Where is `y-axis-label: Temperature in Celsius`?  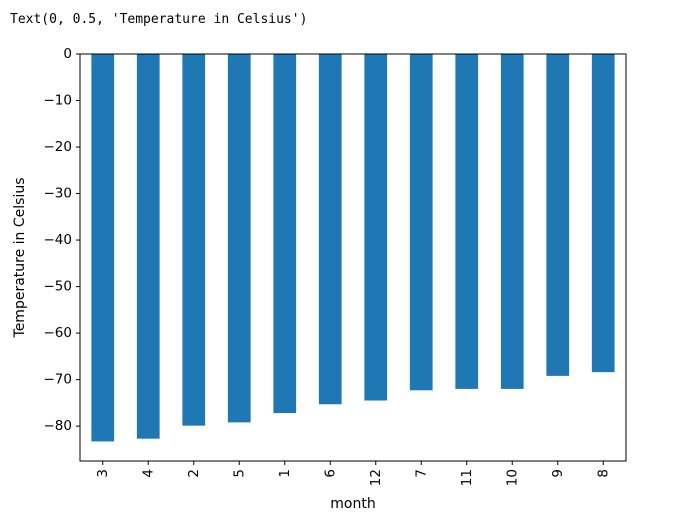
y-axis-label: Temperature in Celsius is located at coordinates (20, 258).